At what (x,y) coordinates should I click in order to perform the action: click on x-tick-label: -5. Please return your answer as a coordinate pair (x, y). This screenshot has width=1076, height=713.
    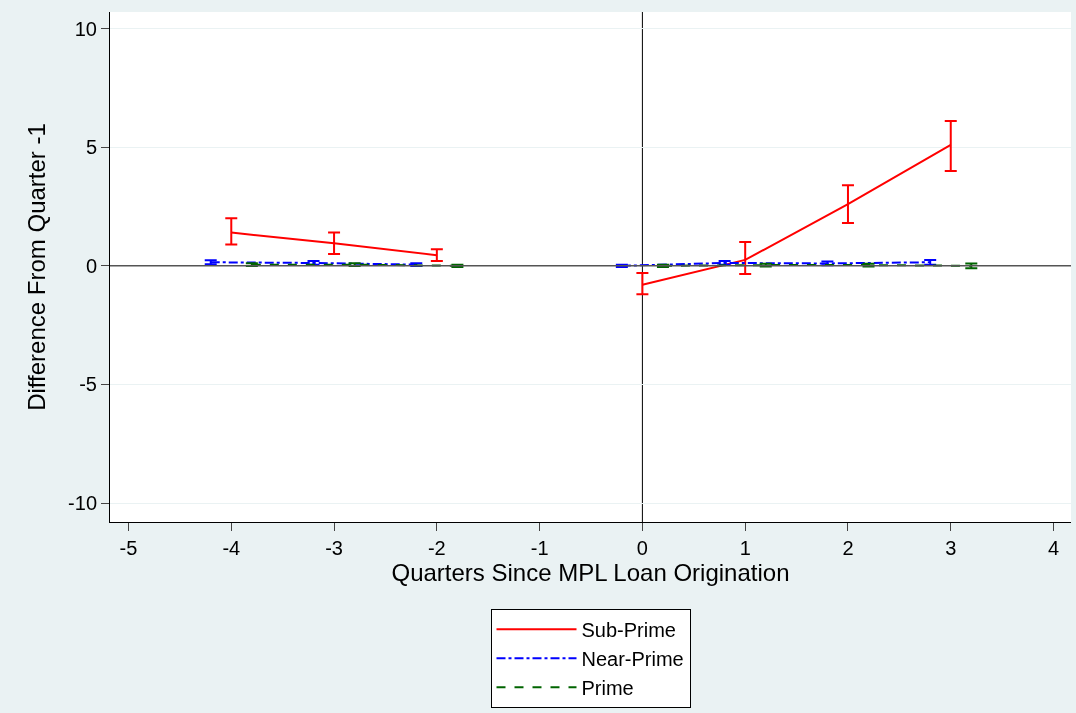
    Looking at the image, I should click on (128, 548).